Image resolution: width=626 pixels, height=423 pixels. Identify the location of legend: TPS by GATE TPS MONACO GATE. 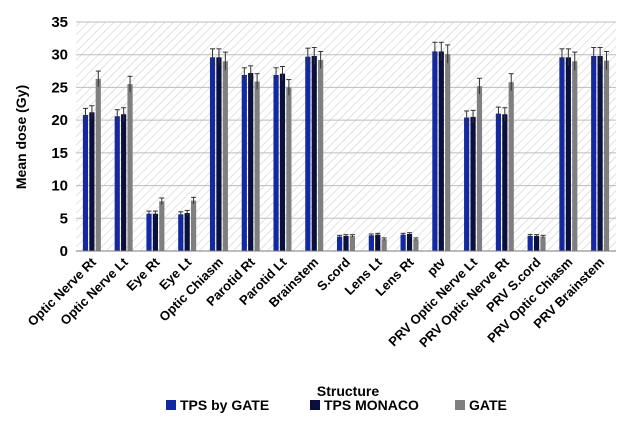
(336, 405).